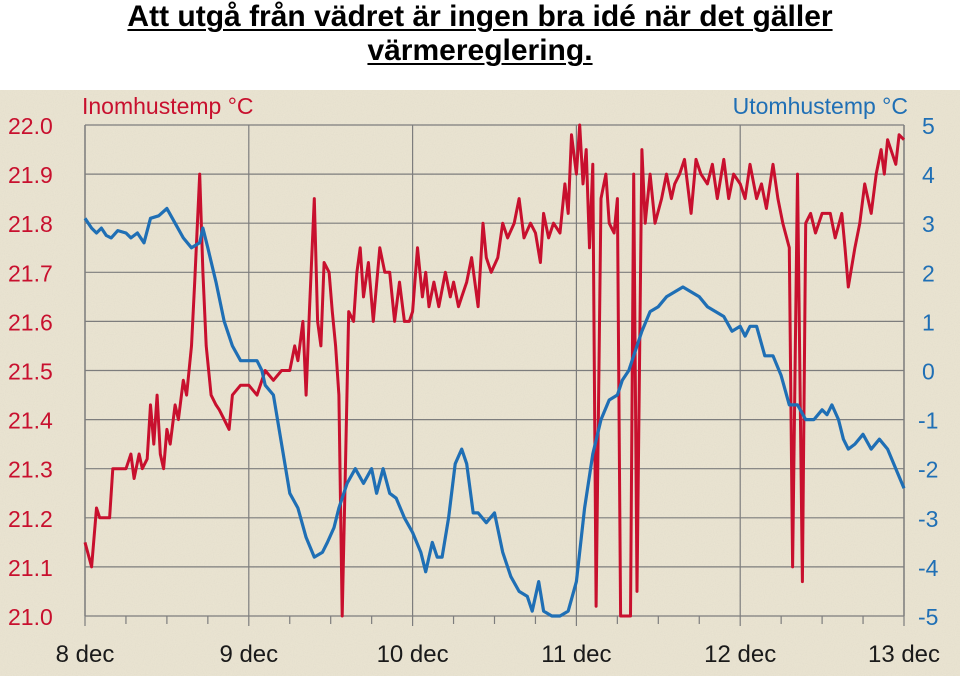 The height and width of the screenshot is (676, 960). What do you see at coordinates (928, 372) in the screenshot?
I see `right-tick-label: 0` at bounding box center [928, 372].